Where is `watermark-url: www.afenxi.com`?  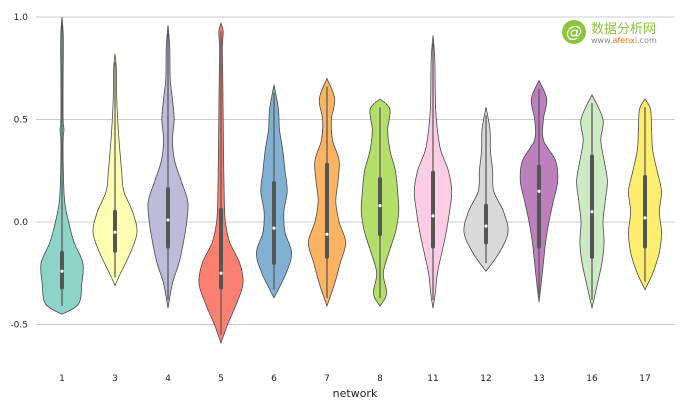
watermark-url: www.afenxi.com is located at coordinates (624, 40).